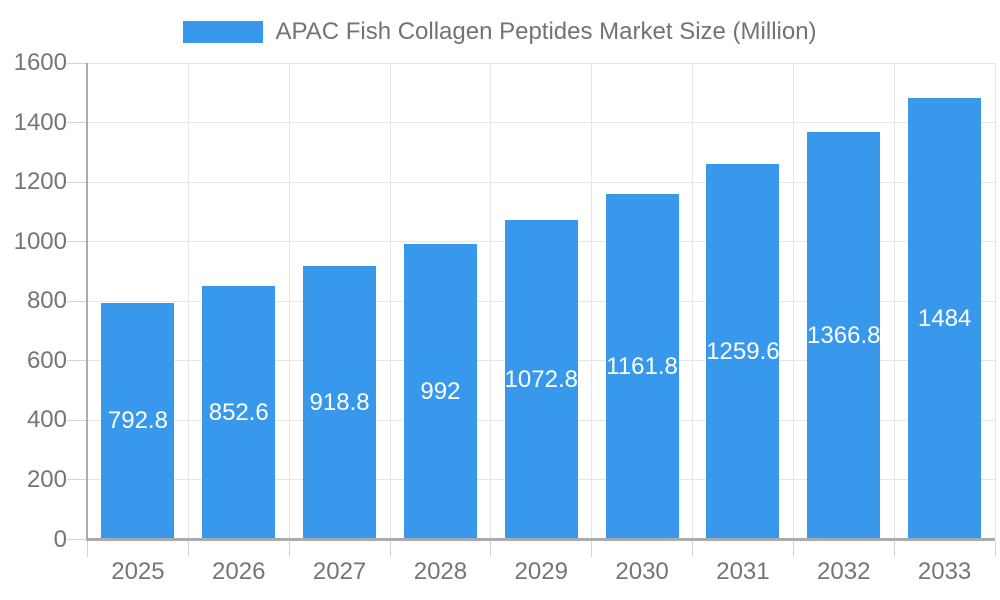 This screenshot has height=600, width=1000. What do you see at coordinates (239, 571) in the screenshot?
I see `x-axis-tick-label: 2026` at bounding box center [239, 571].